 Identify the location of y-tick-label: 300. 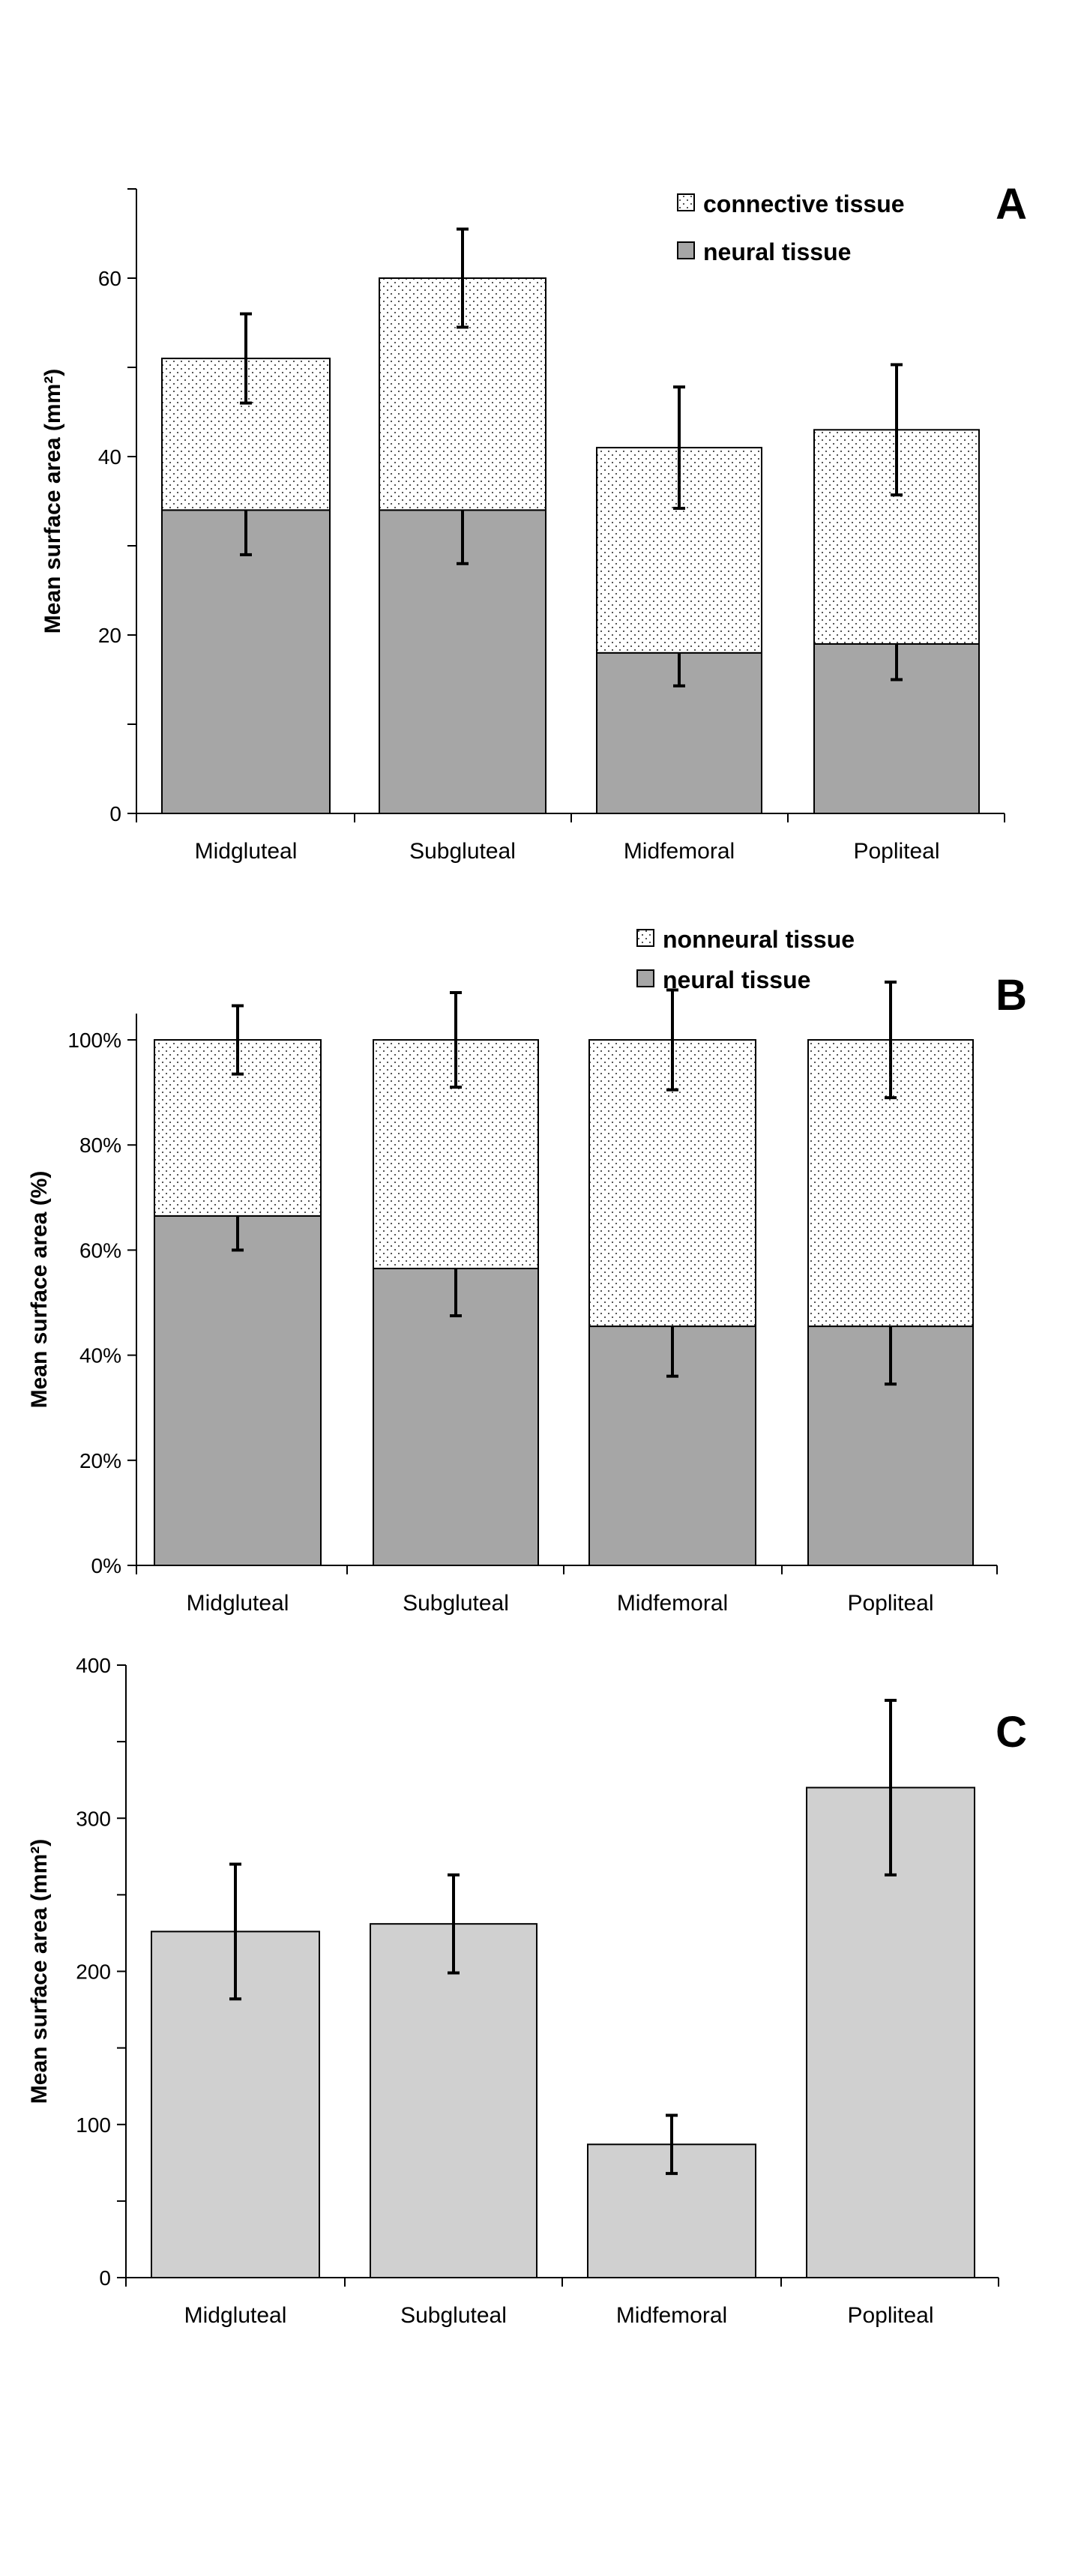
(93, 1819).